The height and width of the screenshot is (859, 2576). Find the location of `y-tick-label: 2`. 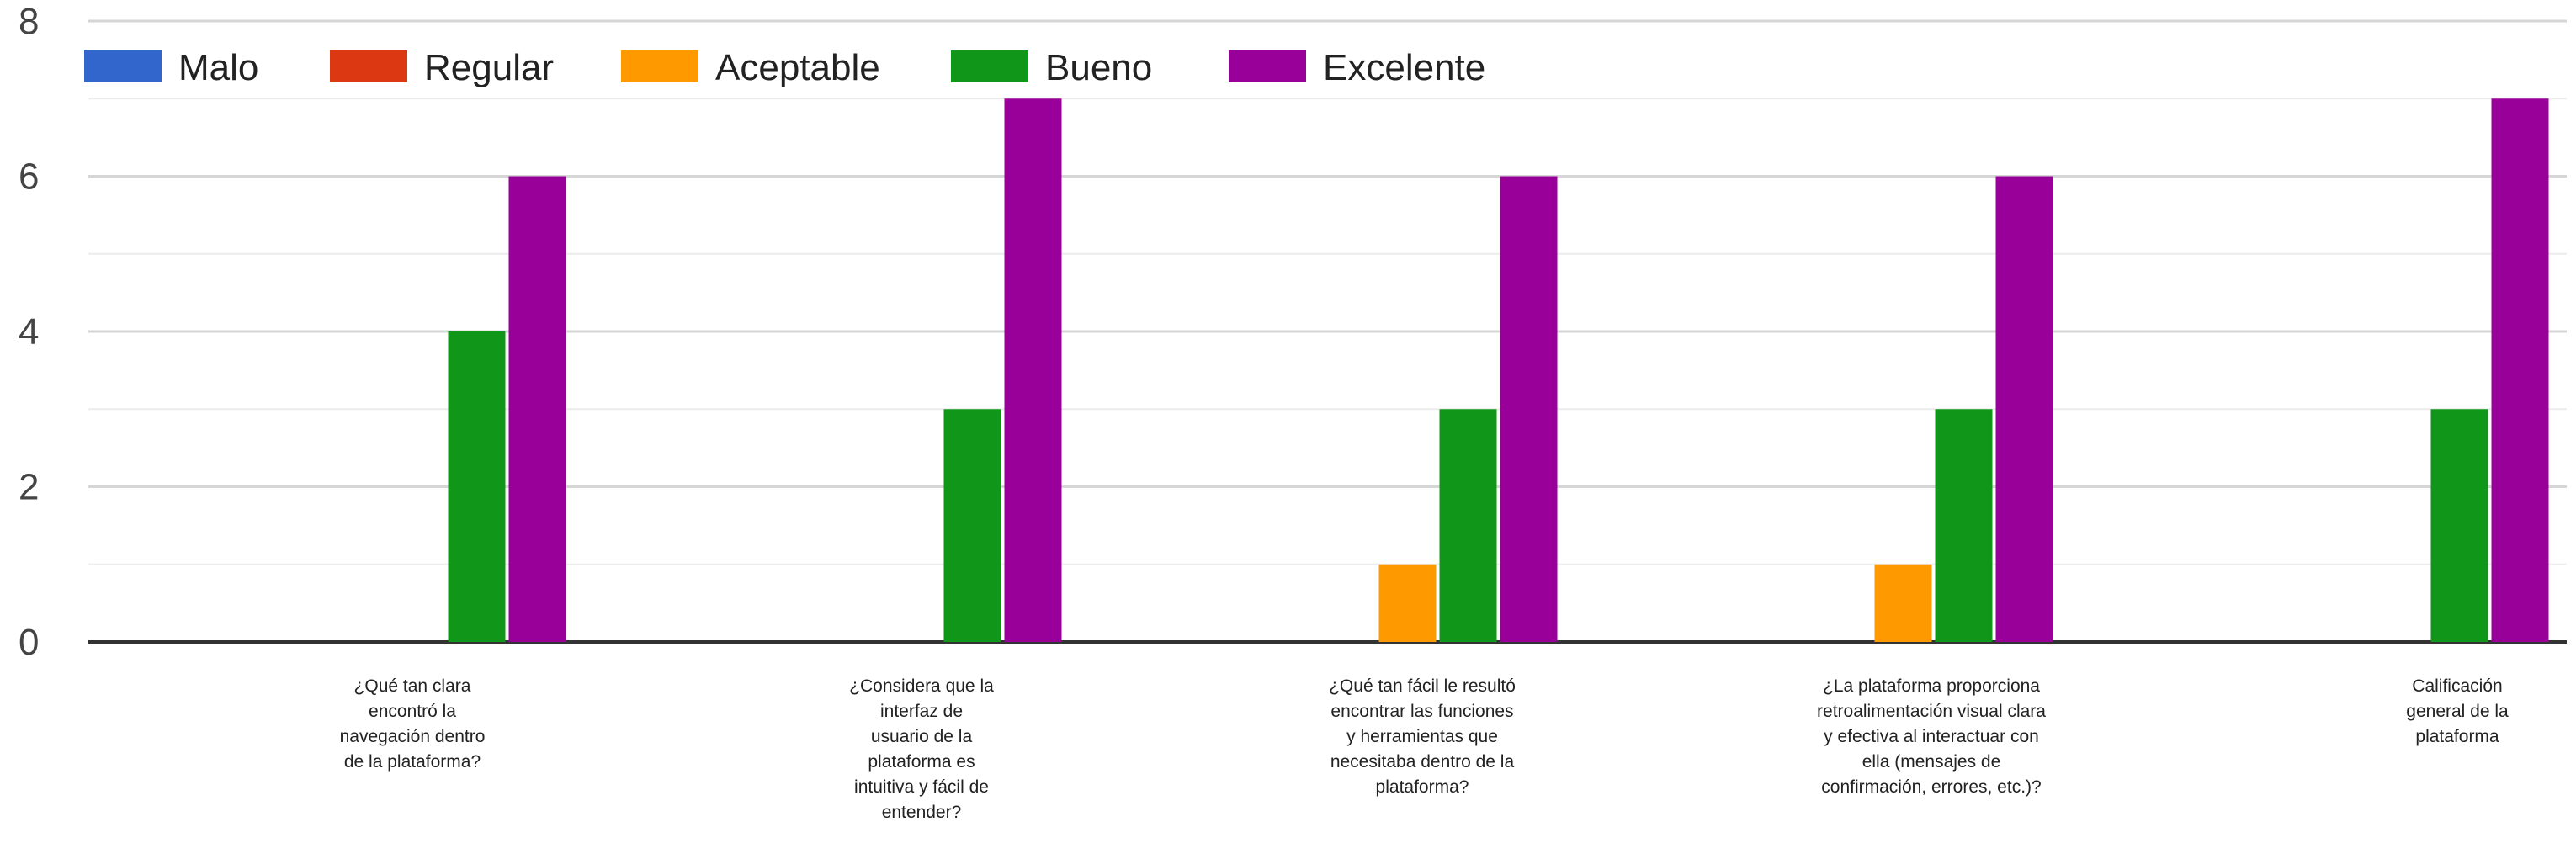

y-tick-label: 2 is located at coordinates (29, 487).